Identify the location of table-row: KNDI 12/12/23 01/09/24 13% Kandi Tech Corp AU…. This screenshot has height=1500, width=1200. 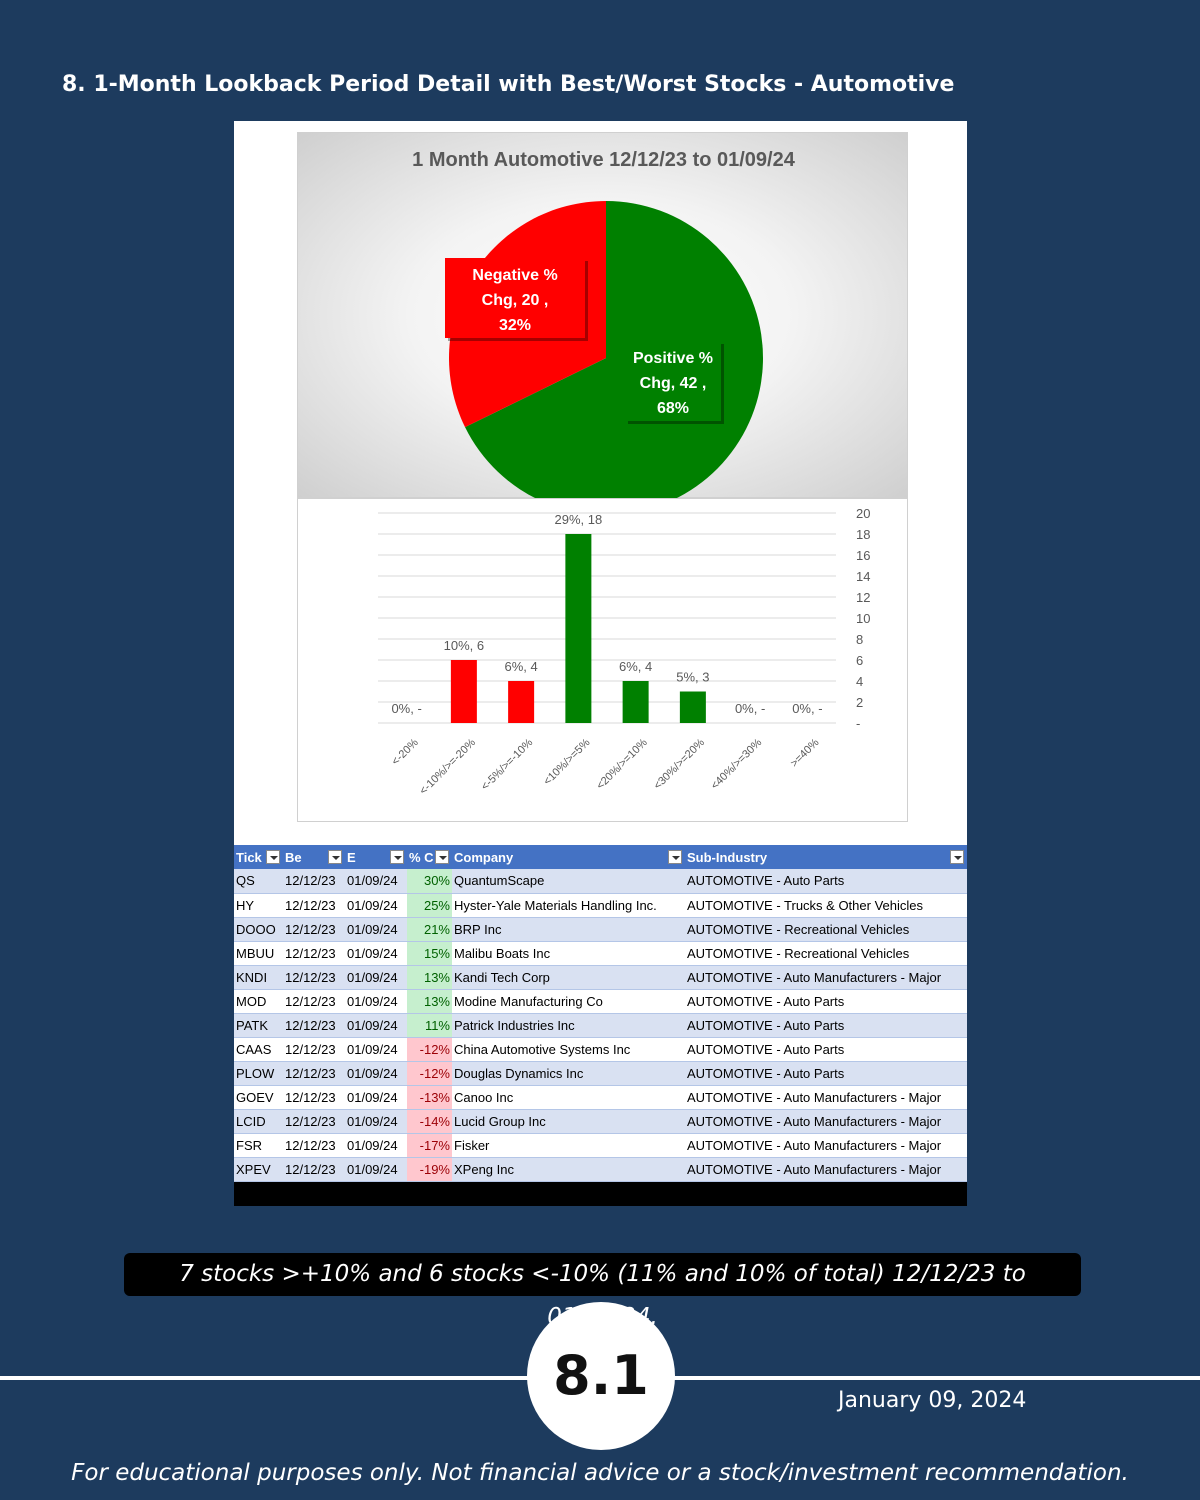
(600, 977).